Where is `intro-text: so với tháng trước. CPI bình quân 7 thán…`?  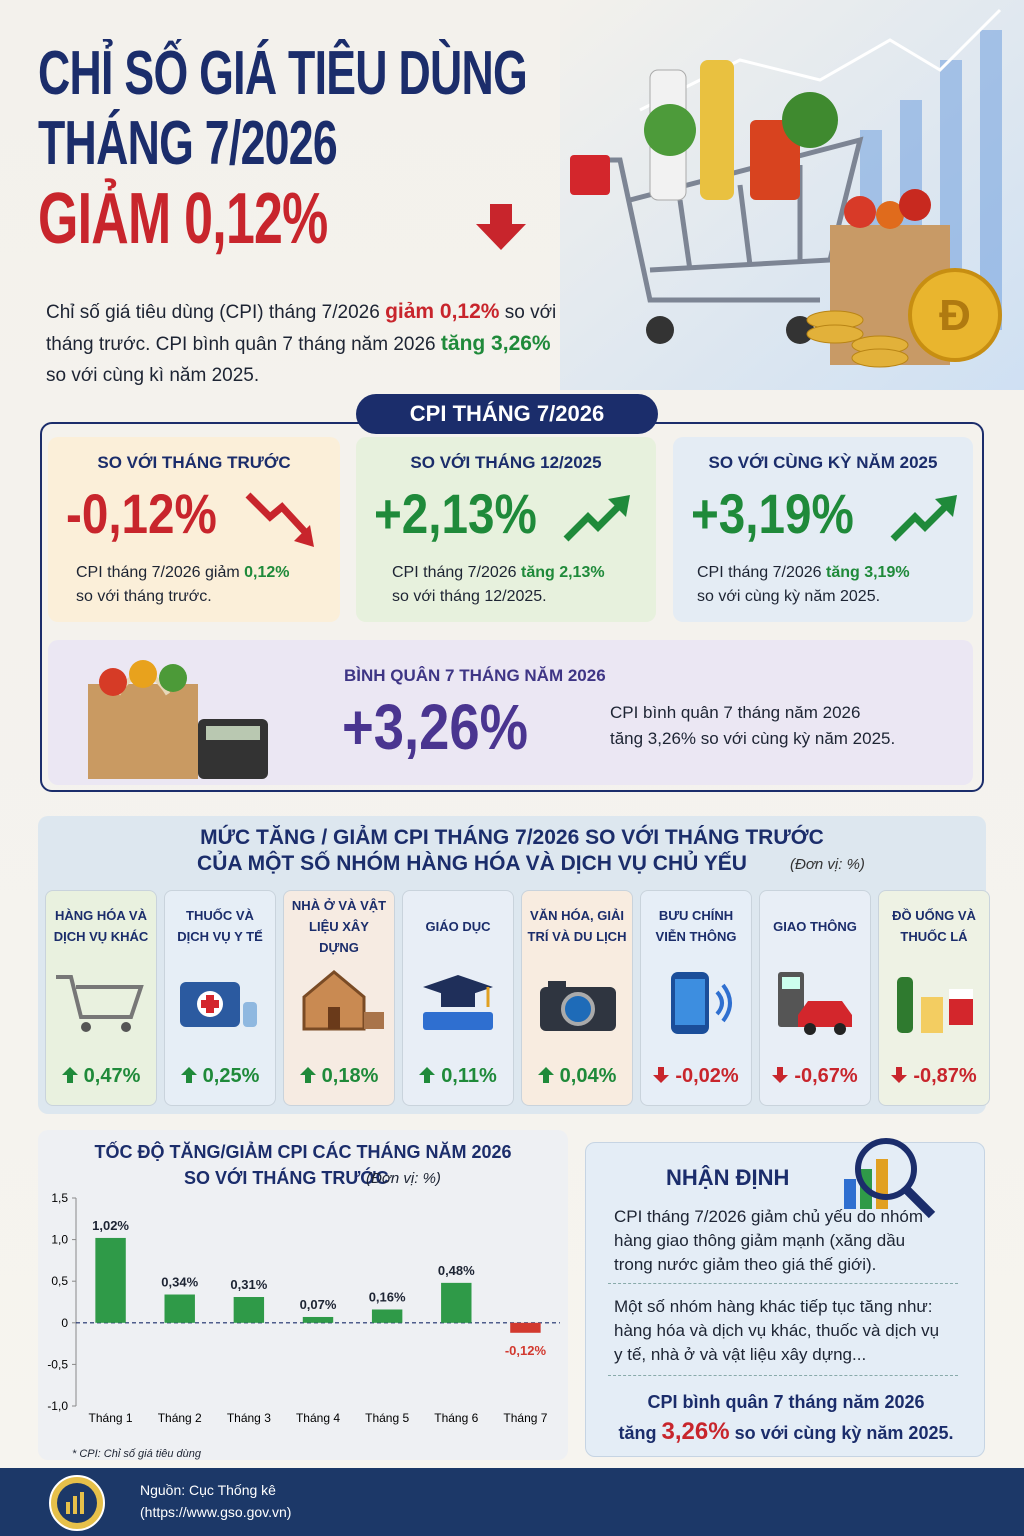 intro-text: so với tháng trước. CPI bình quân 7 thán… is located at coordinates (301, 328).